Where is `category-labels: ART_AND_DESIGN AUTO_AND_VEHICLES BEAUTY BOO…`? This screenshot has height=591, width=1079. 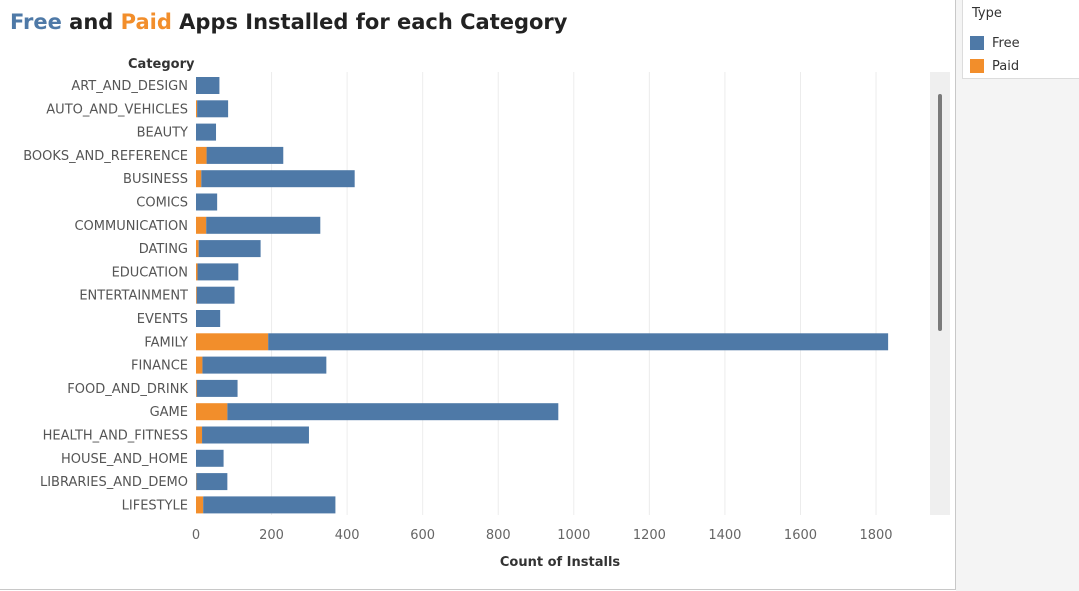
category-labels: ART_AND_DESIGN AUTO_AND_VEHICLES BEAUTY BOO… is located at coordinates (105, 296).